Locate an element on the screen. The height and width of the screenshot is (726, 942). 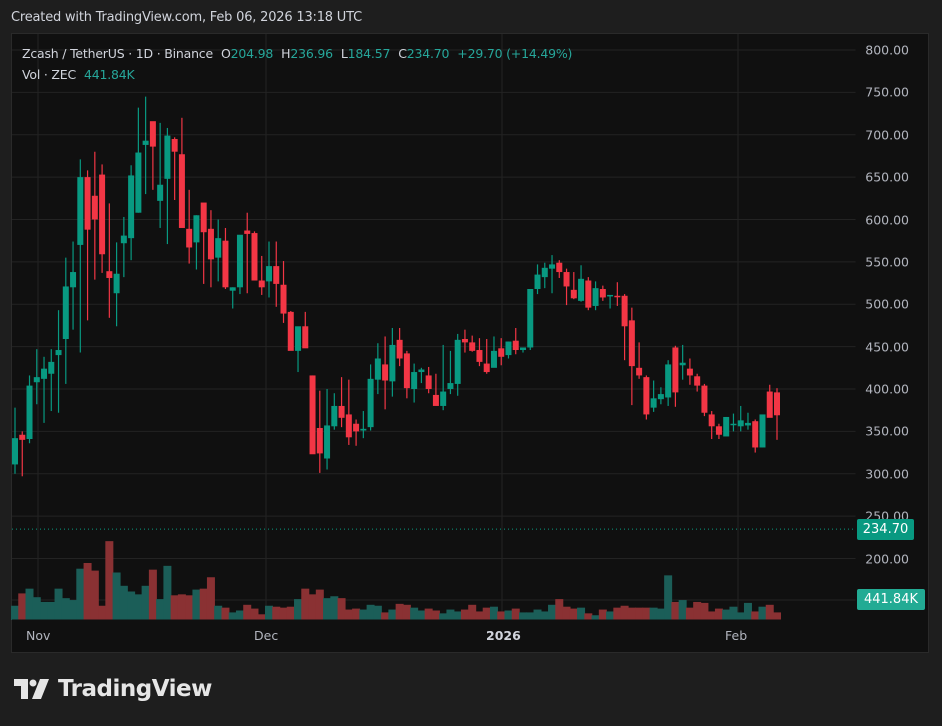
high-label: H is located at coordinates (286, 53).